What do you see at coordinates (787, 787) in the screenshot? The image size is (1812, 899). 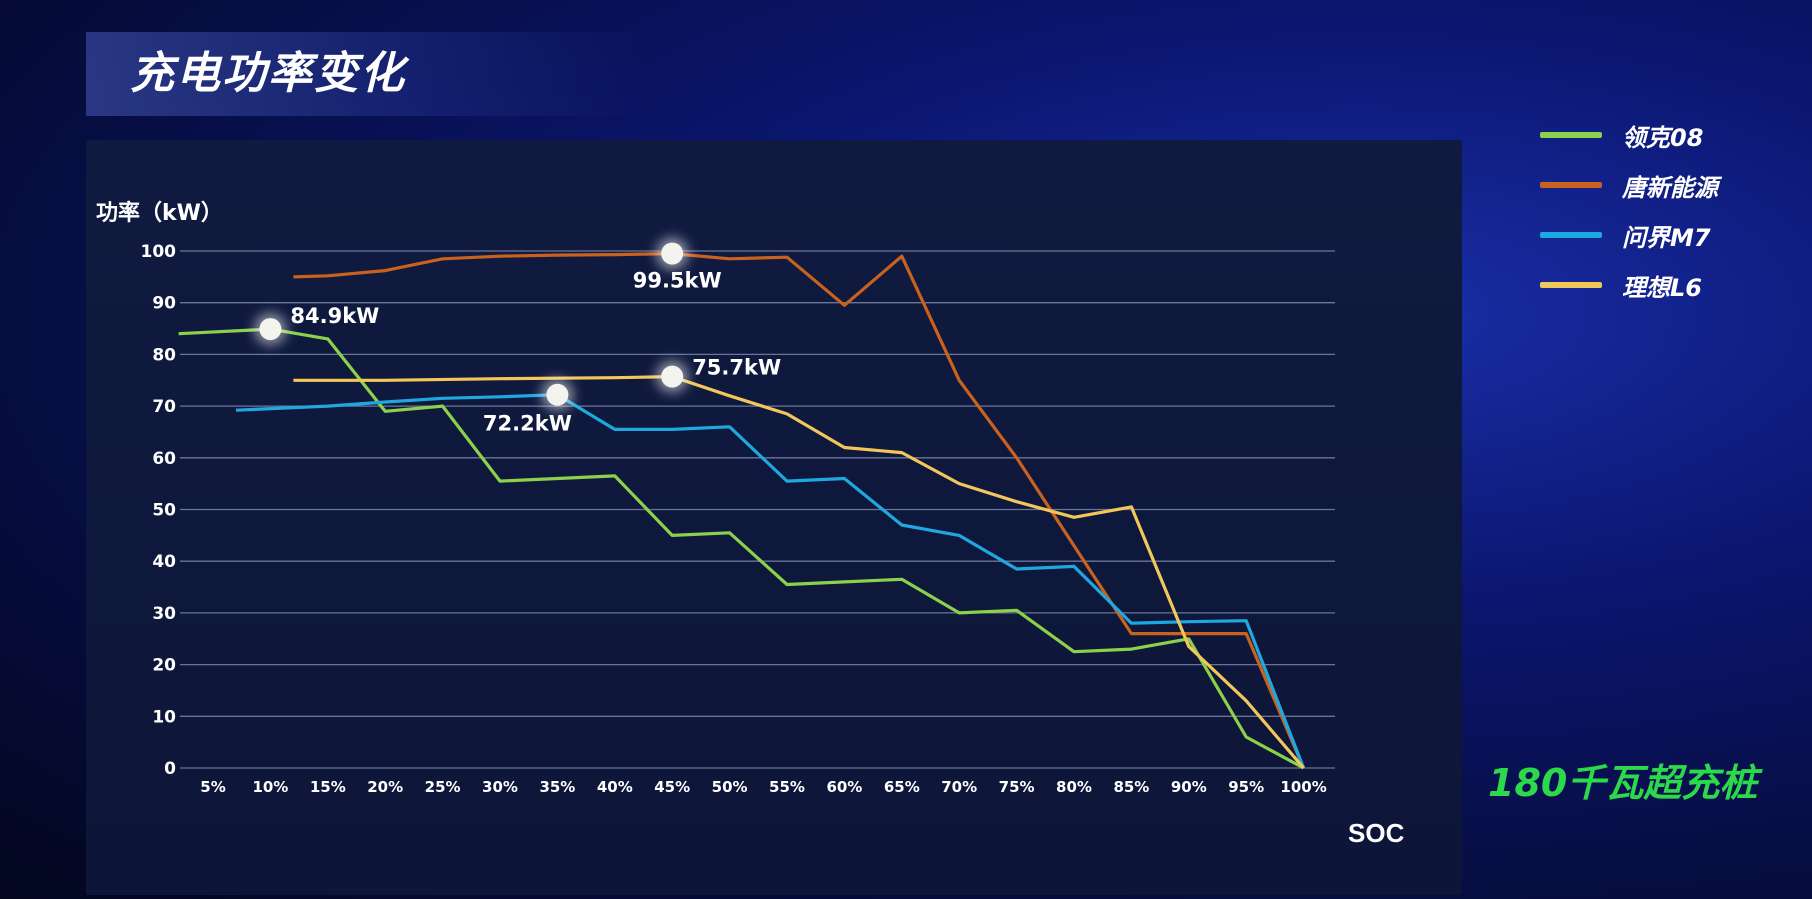 I see `x-tick-label: 55%` at bounding box center [787, 787].